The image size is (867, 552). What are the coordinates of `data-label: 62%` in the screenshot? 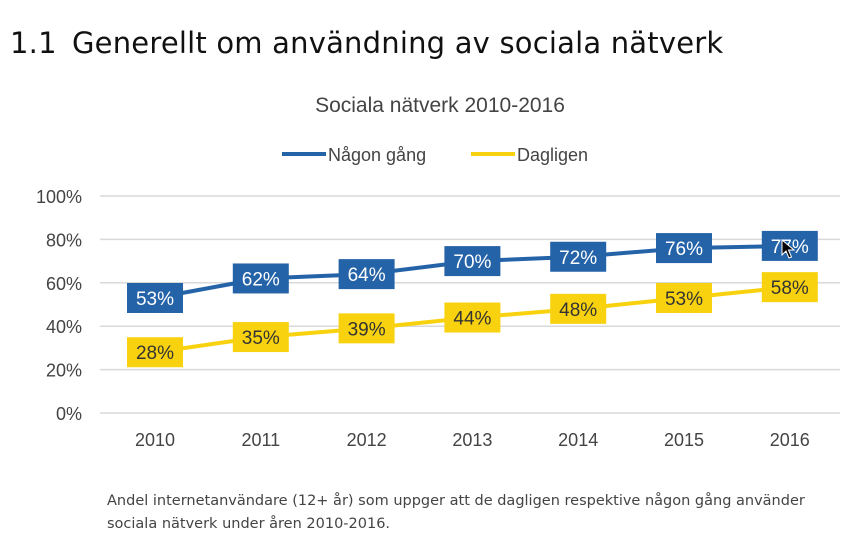 It's located at (261, 279).